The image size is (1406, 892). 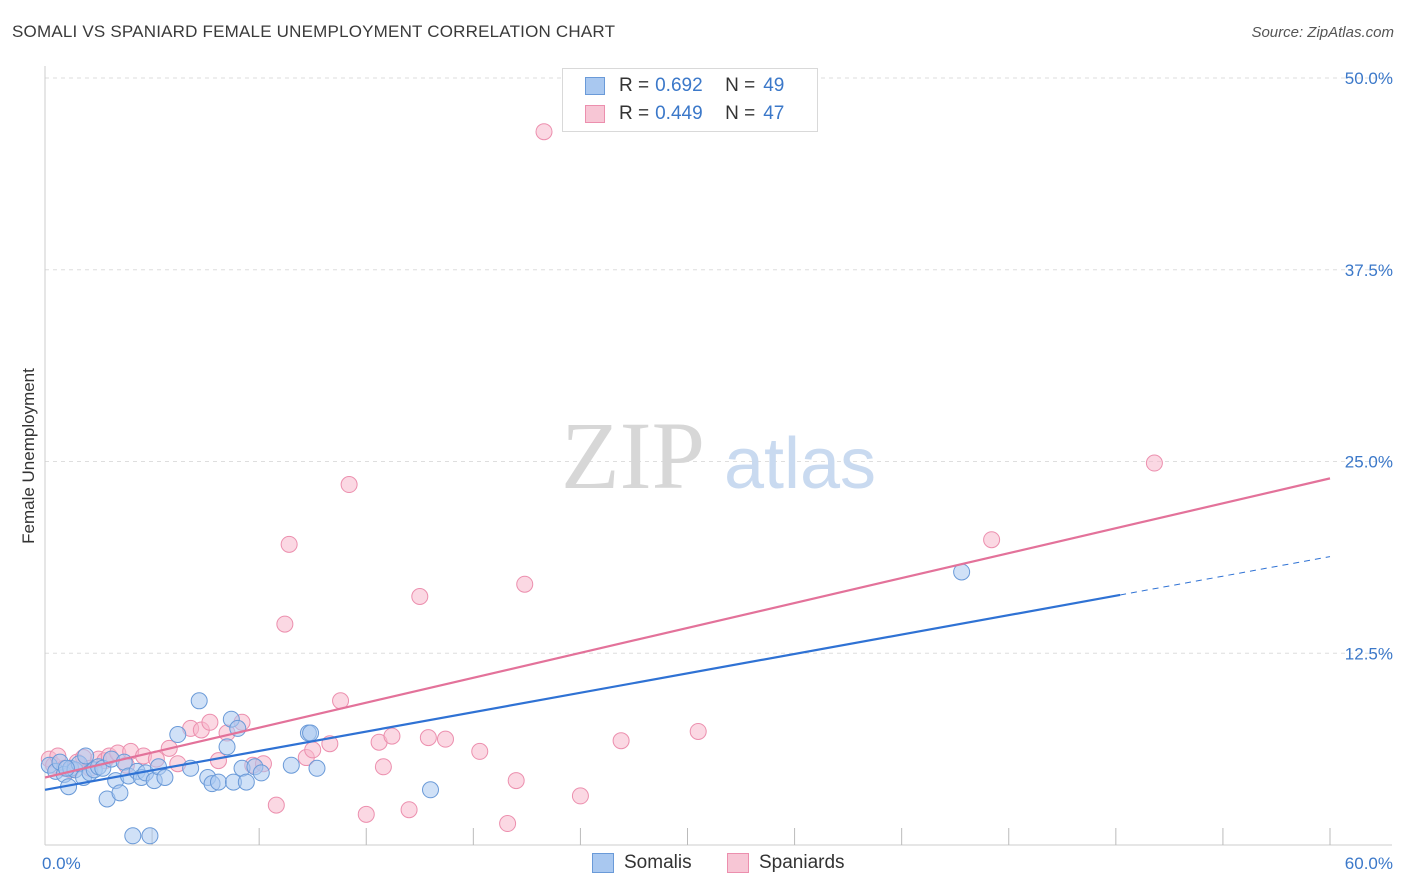 What do you see at coordinates (1369, 462) in the screenshot?
I see `y-tick-label: 25.0%` at bounding box center [1369, 462].